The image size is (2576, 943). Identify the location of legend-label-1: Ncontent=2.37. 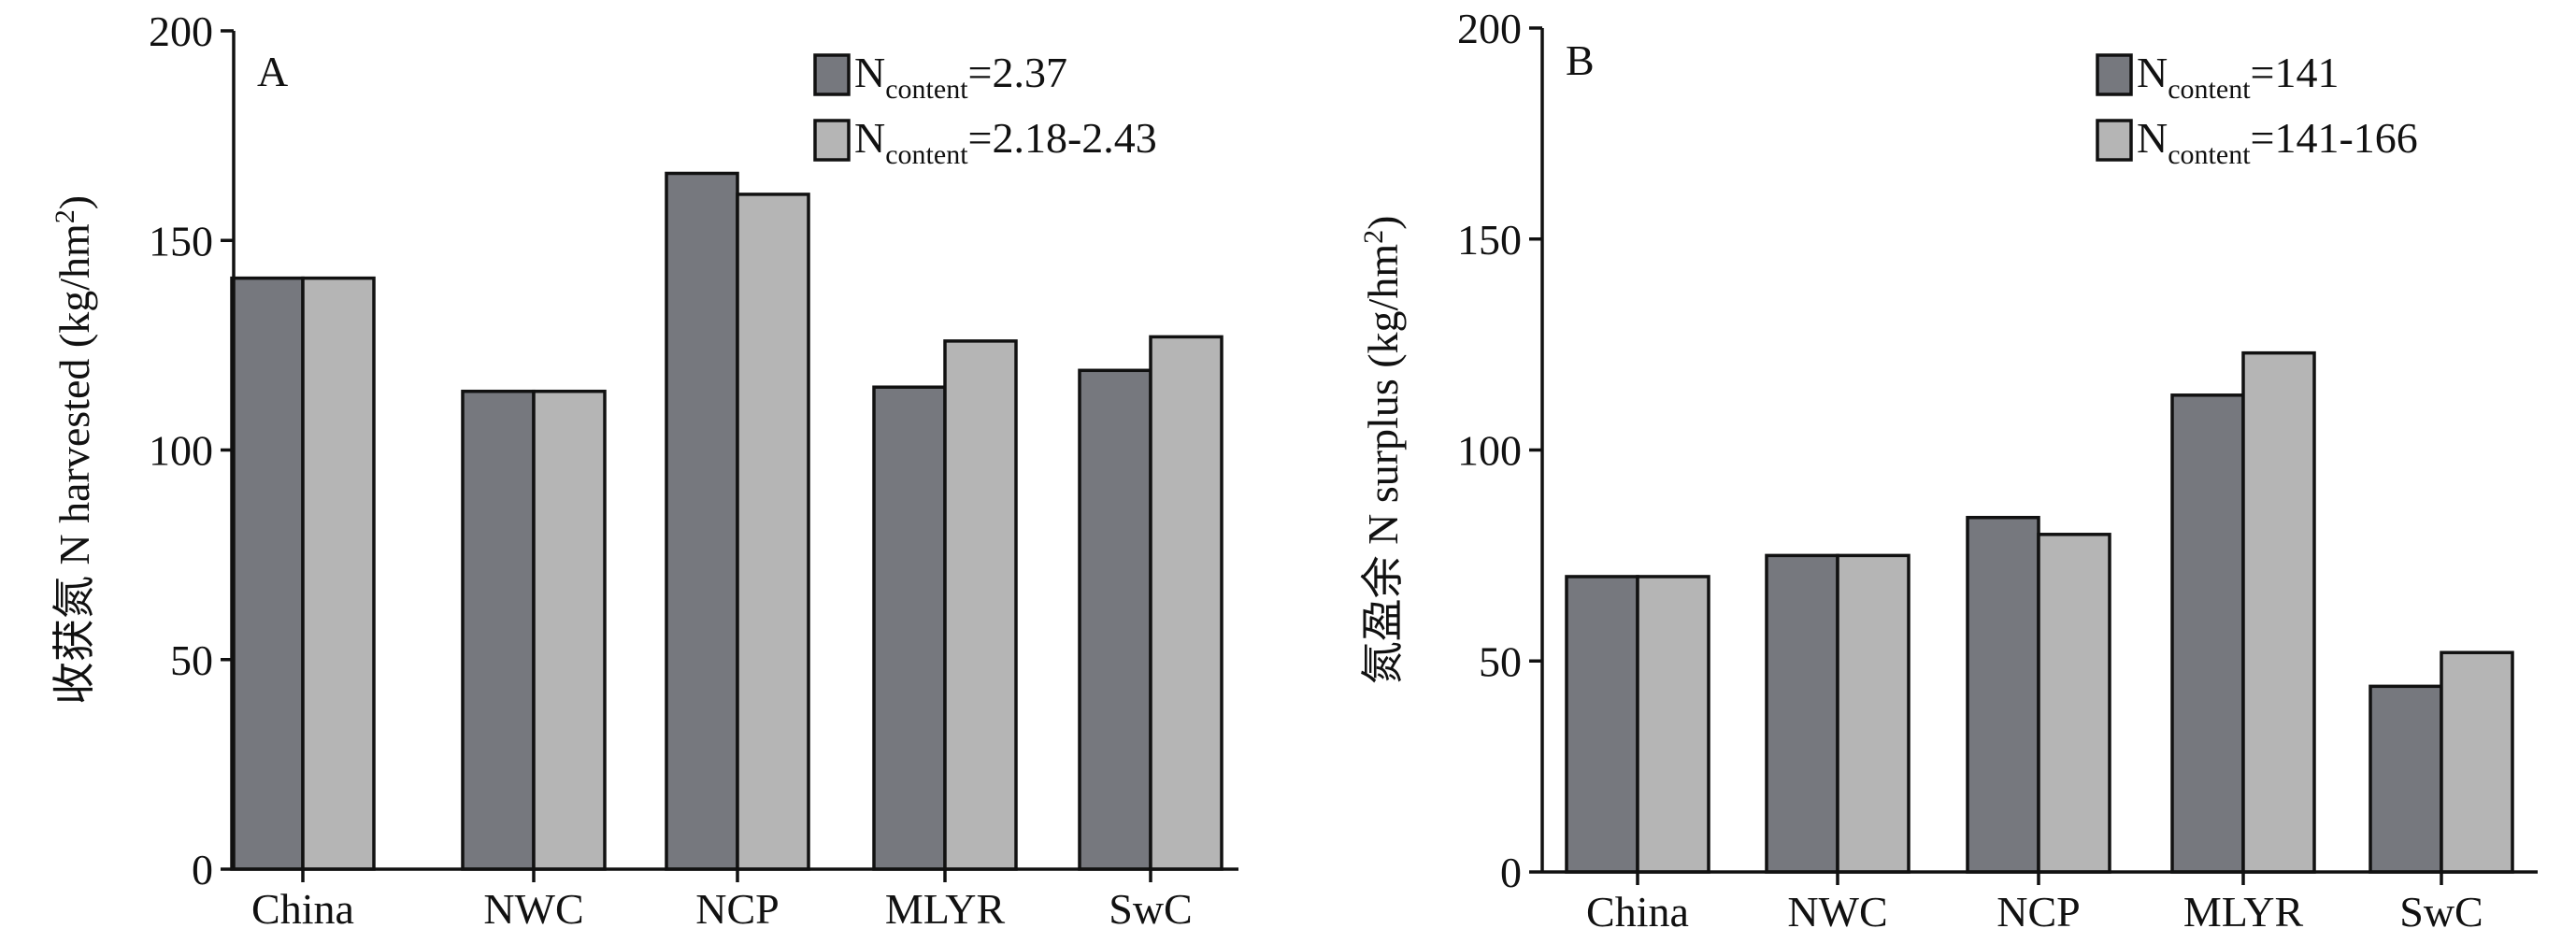
(960, 77).